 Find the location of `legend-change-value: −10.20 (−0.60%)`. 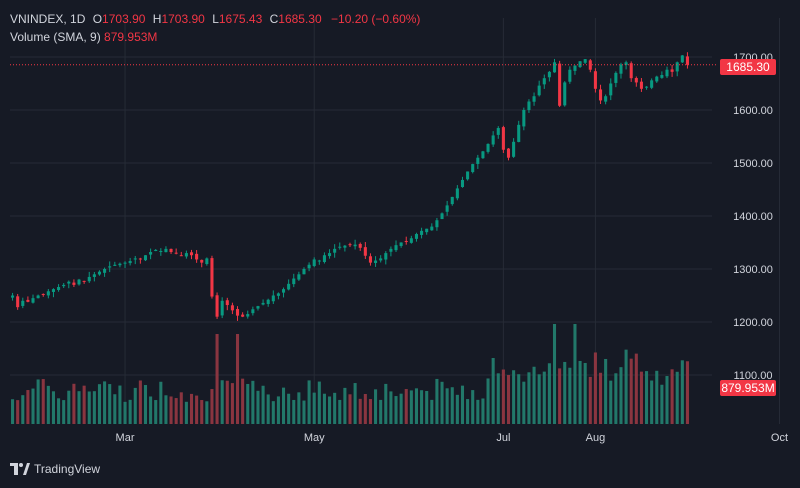

legend-change-value: −10.20 (−0.60%) is located at coordinates (376, 19).